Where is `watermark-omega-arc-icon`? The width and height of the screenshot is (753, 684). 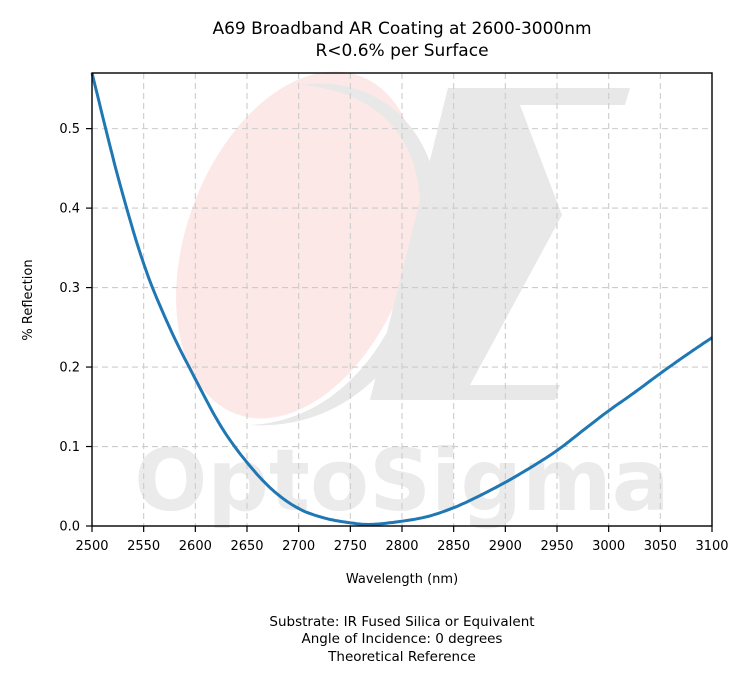
watermark-omega-arc-icon is located at coordinates (345, 254).